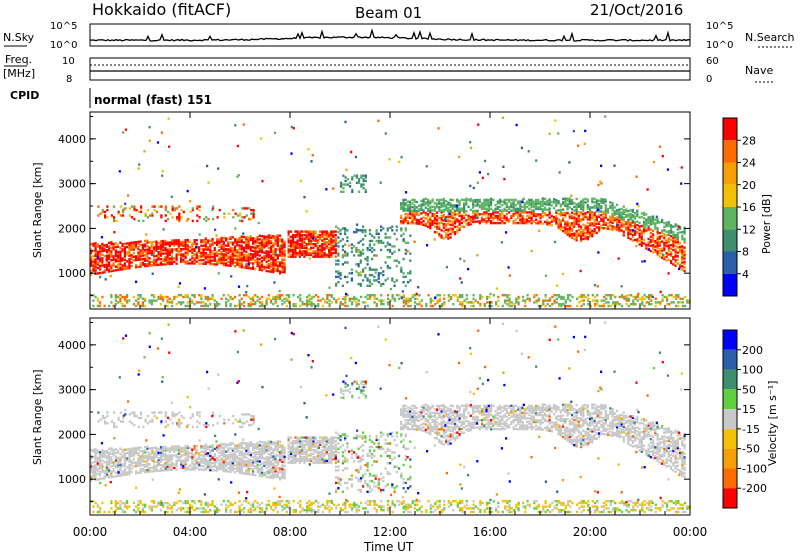 The height and width of the screenshot is (554, 800). I want to click on cpid-label: CPID, so click(24, 95).